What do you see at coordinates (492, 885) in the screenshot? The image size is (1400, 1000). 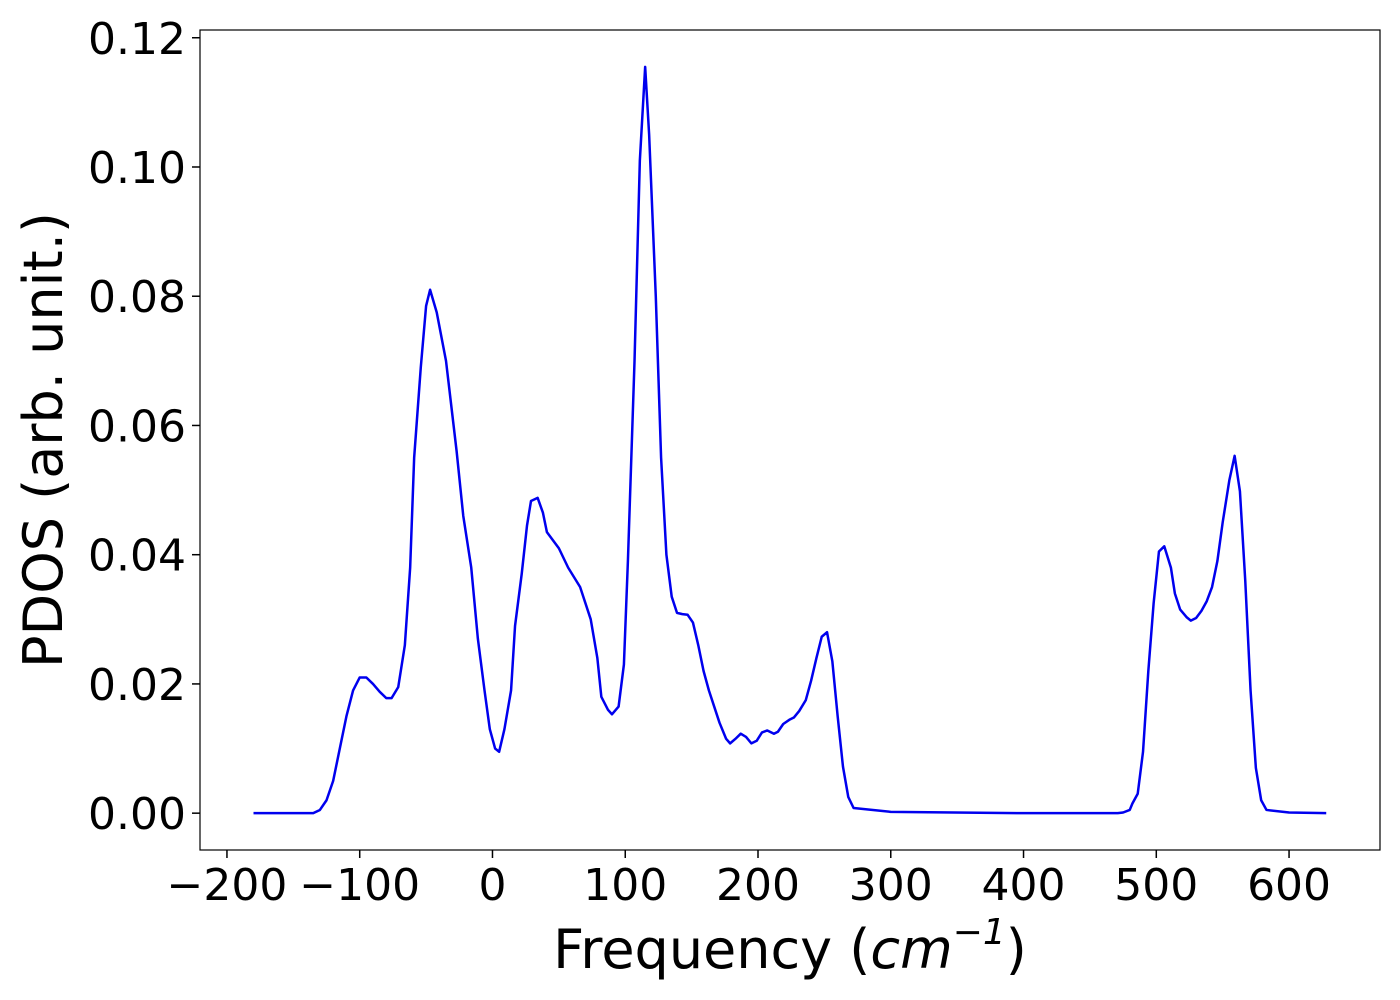 I see `x-tick-label: 0` at bounding box center [492, 885].